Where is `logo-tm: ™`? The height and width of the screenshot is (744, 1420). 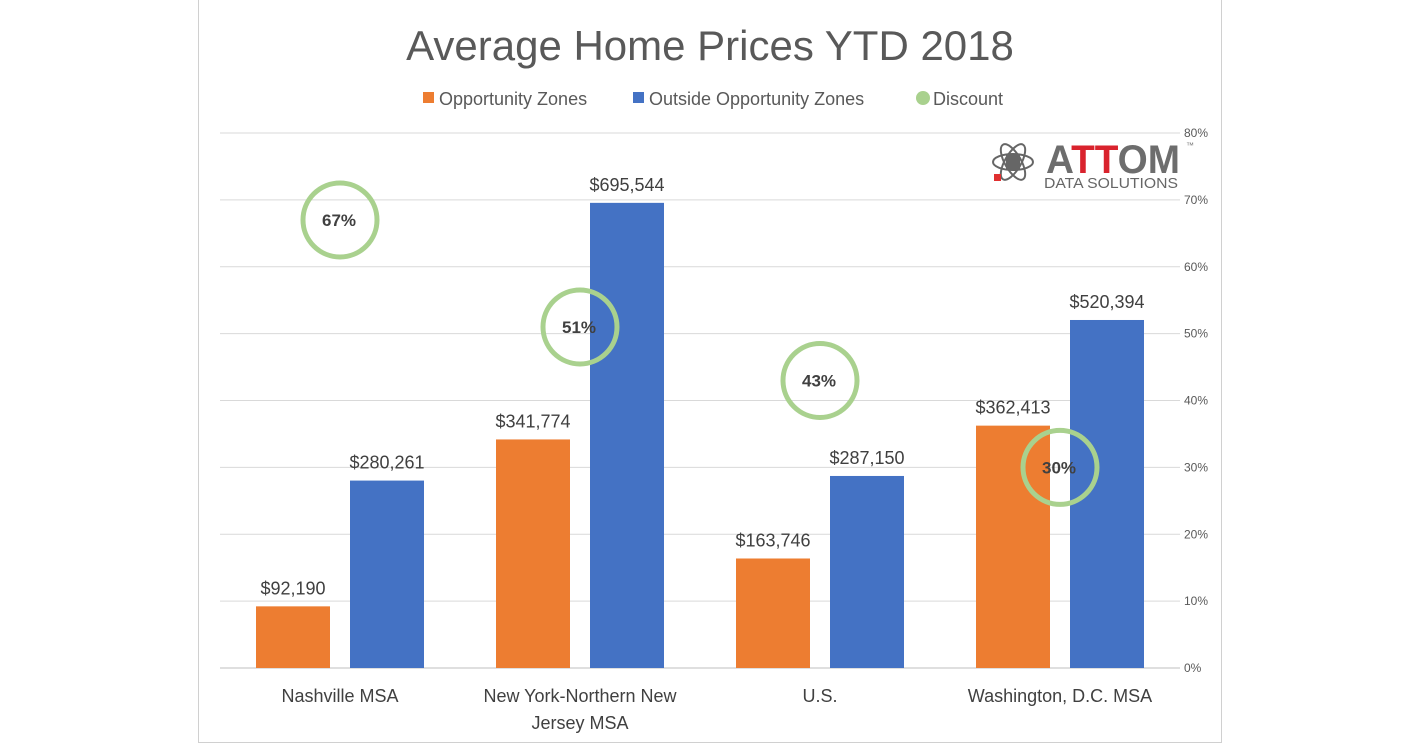
logo-tm: ™ is located at coordinates (1190, 145).